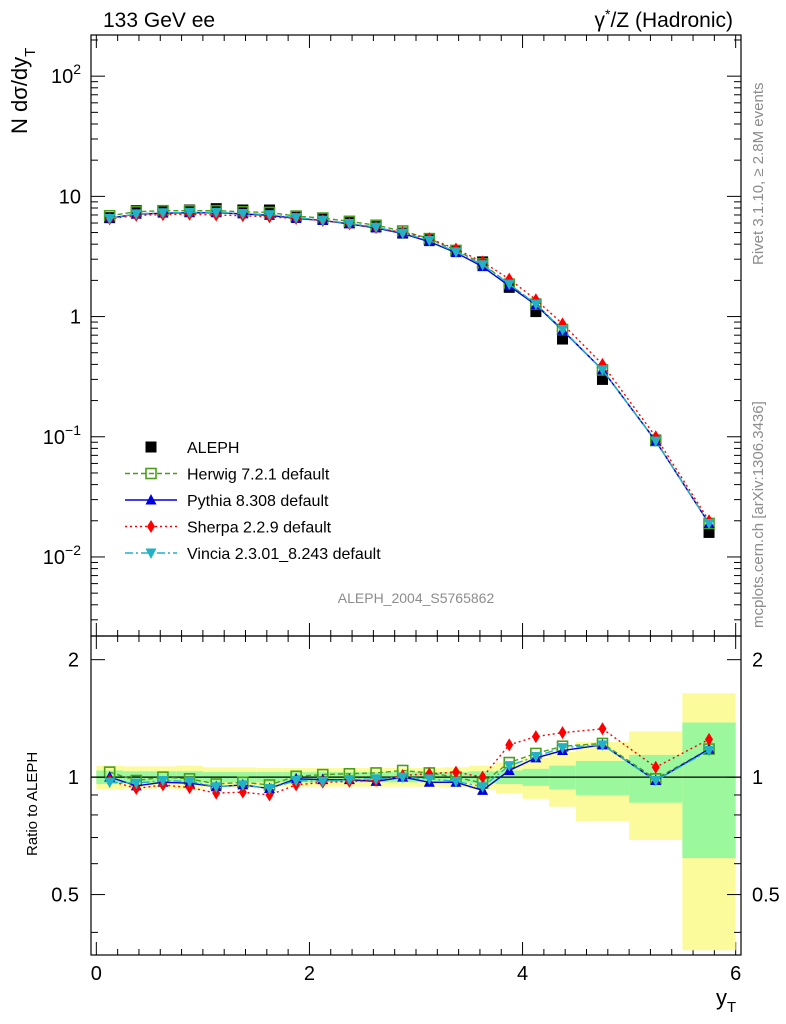 The image size is (786, 1024). What do you see at coordinates (75, 318) in the screenshot?
I see `y-tick-label: 1` at bounding box center [75, 318].